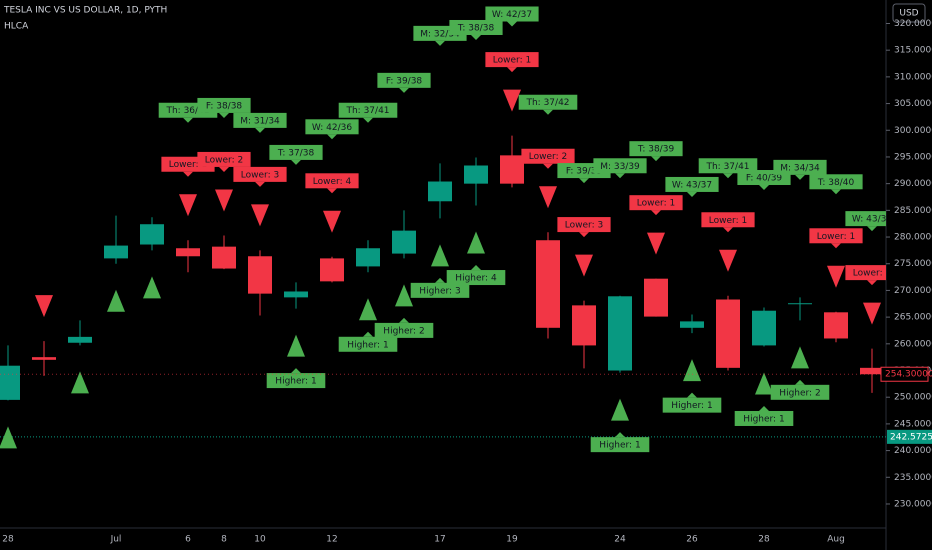 The image size is (932, 550). I want to click on day-label: M: 34/34, so click(800, 169).